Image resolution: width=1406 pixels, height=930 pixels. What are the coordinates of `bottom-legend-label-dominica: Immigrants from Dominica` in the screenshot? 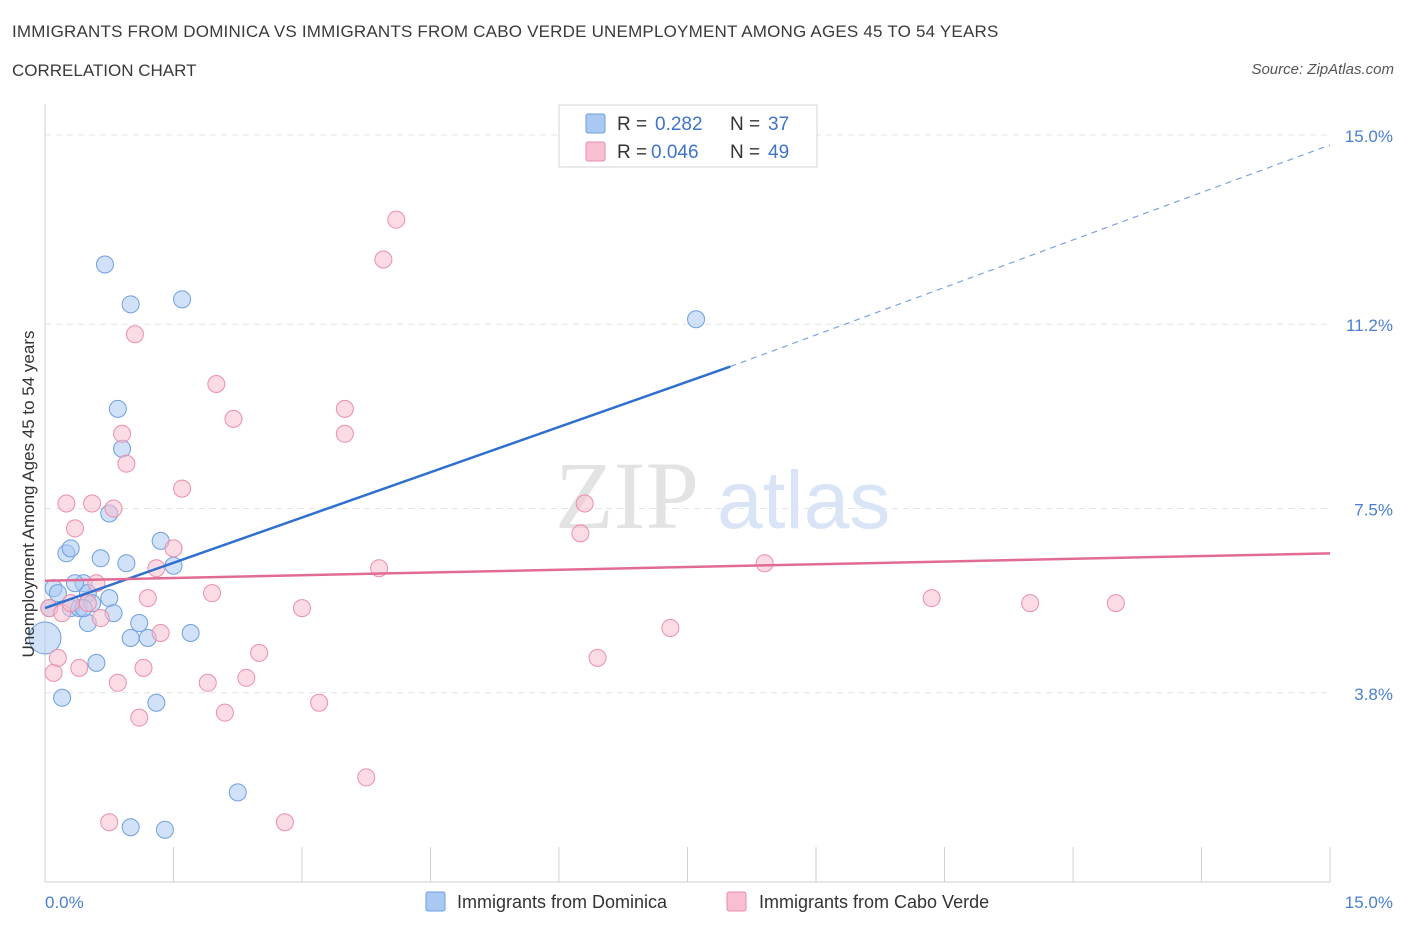 It's located at (562, 902).